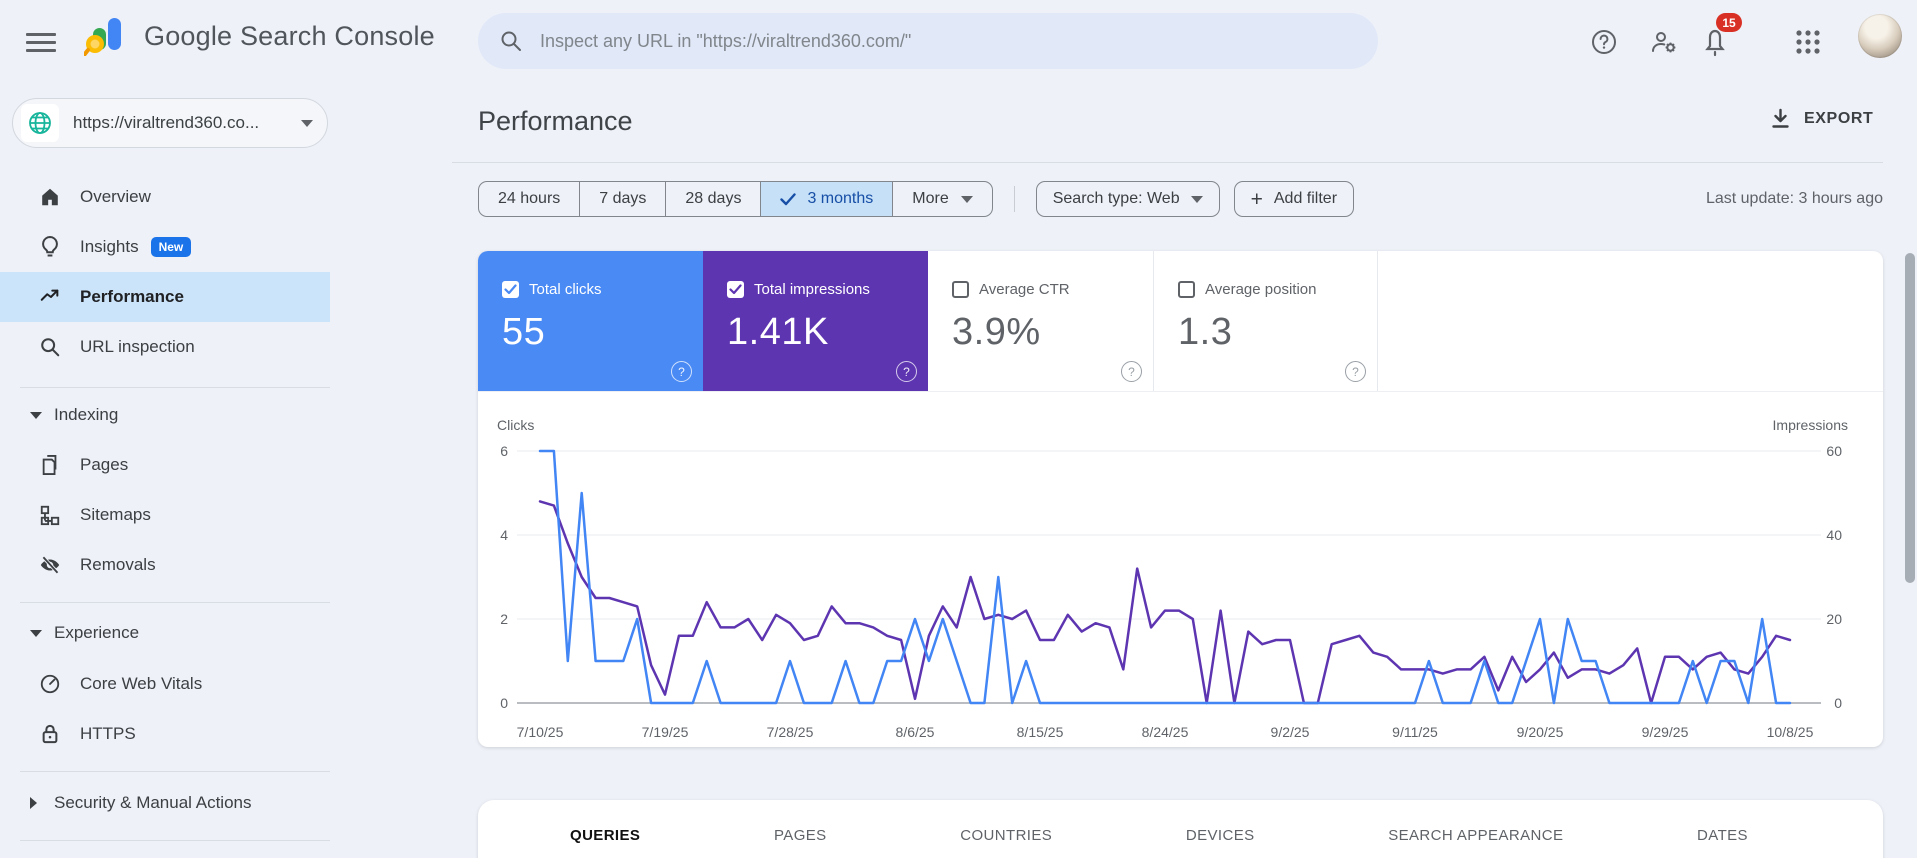 The height and width of the screenshot is (858, 1917). What do you see at coordinates (815, 321) in the screenshot?
I see `total-impressions-card: Total impressions 1.41K ?` at bounding box center [815, 321].